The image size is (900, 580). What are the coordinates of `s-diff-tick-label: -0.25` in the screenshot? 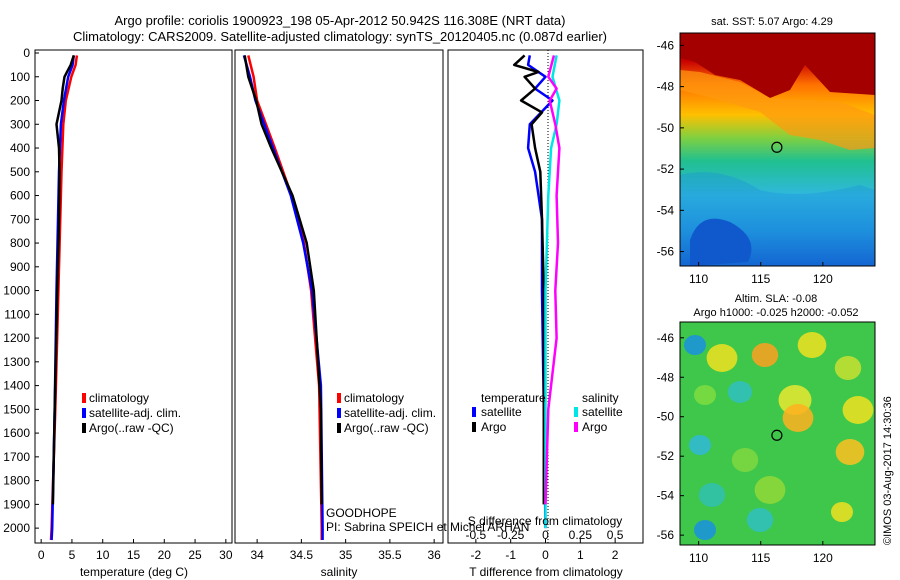 It's located at (511, 535).